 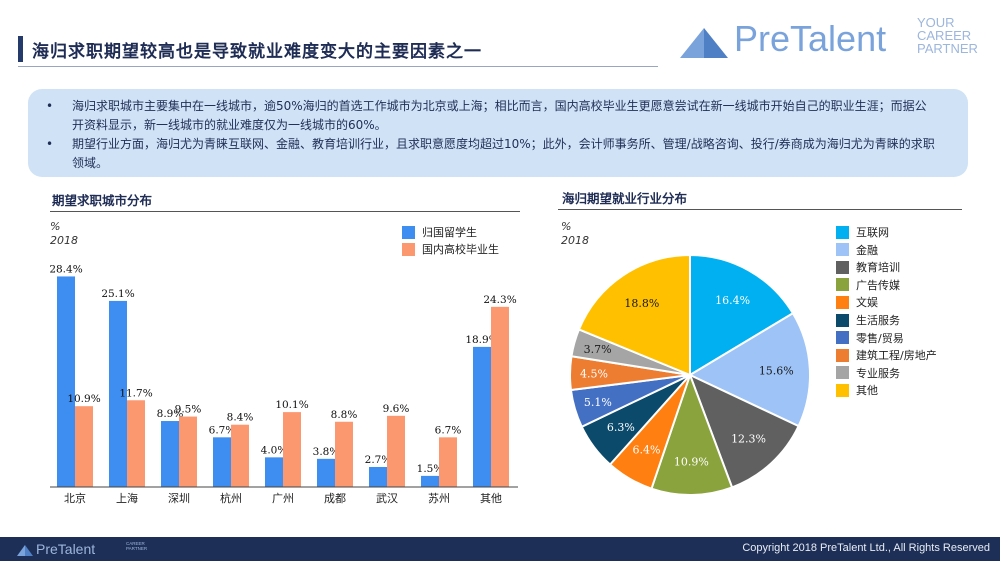 I want to click on pie-legend: 互联网 金融 教育培训 广告传媒 文娱 生活服务 零售/贸易 建筑工程/房地产 专业服务 其他, so click(x=906, y=314).